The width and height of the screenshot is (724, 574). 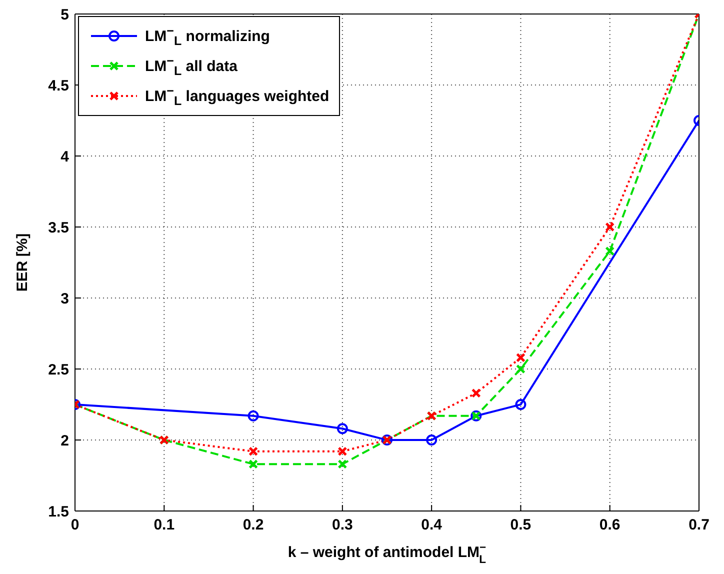 I want to click on x-tick-label: 0.6, so click(x=609, y=525).